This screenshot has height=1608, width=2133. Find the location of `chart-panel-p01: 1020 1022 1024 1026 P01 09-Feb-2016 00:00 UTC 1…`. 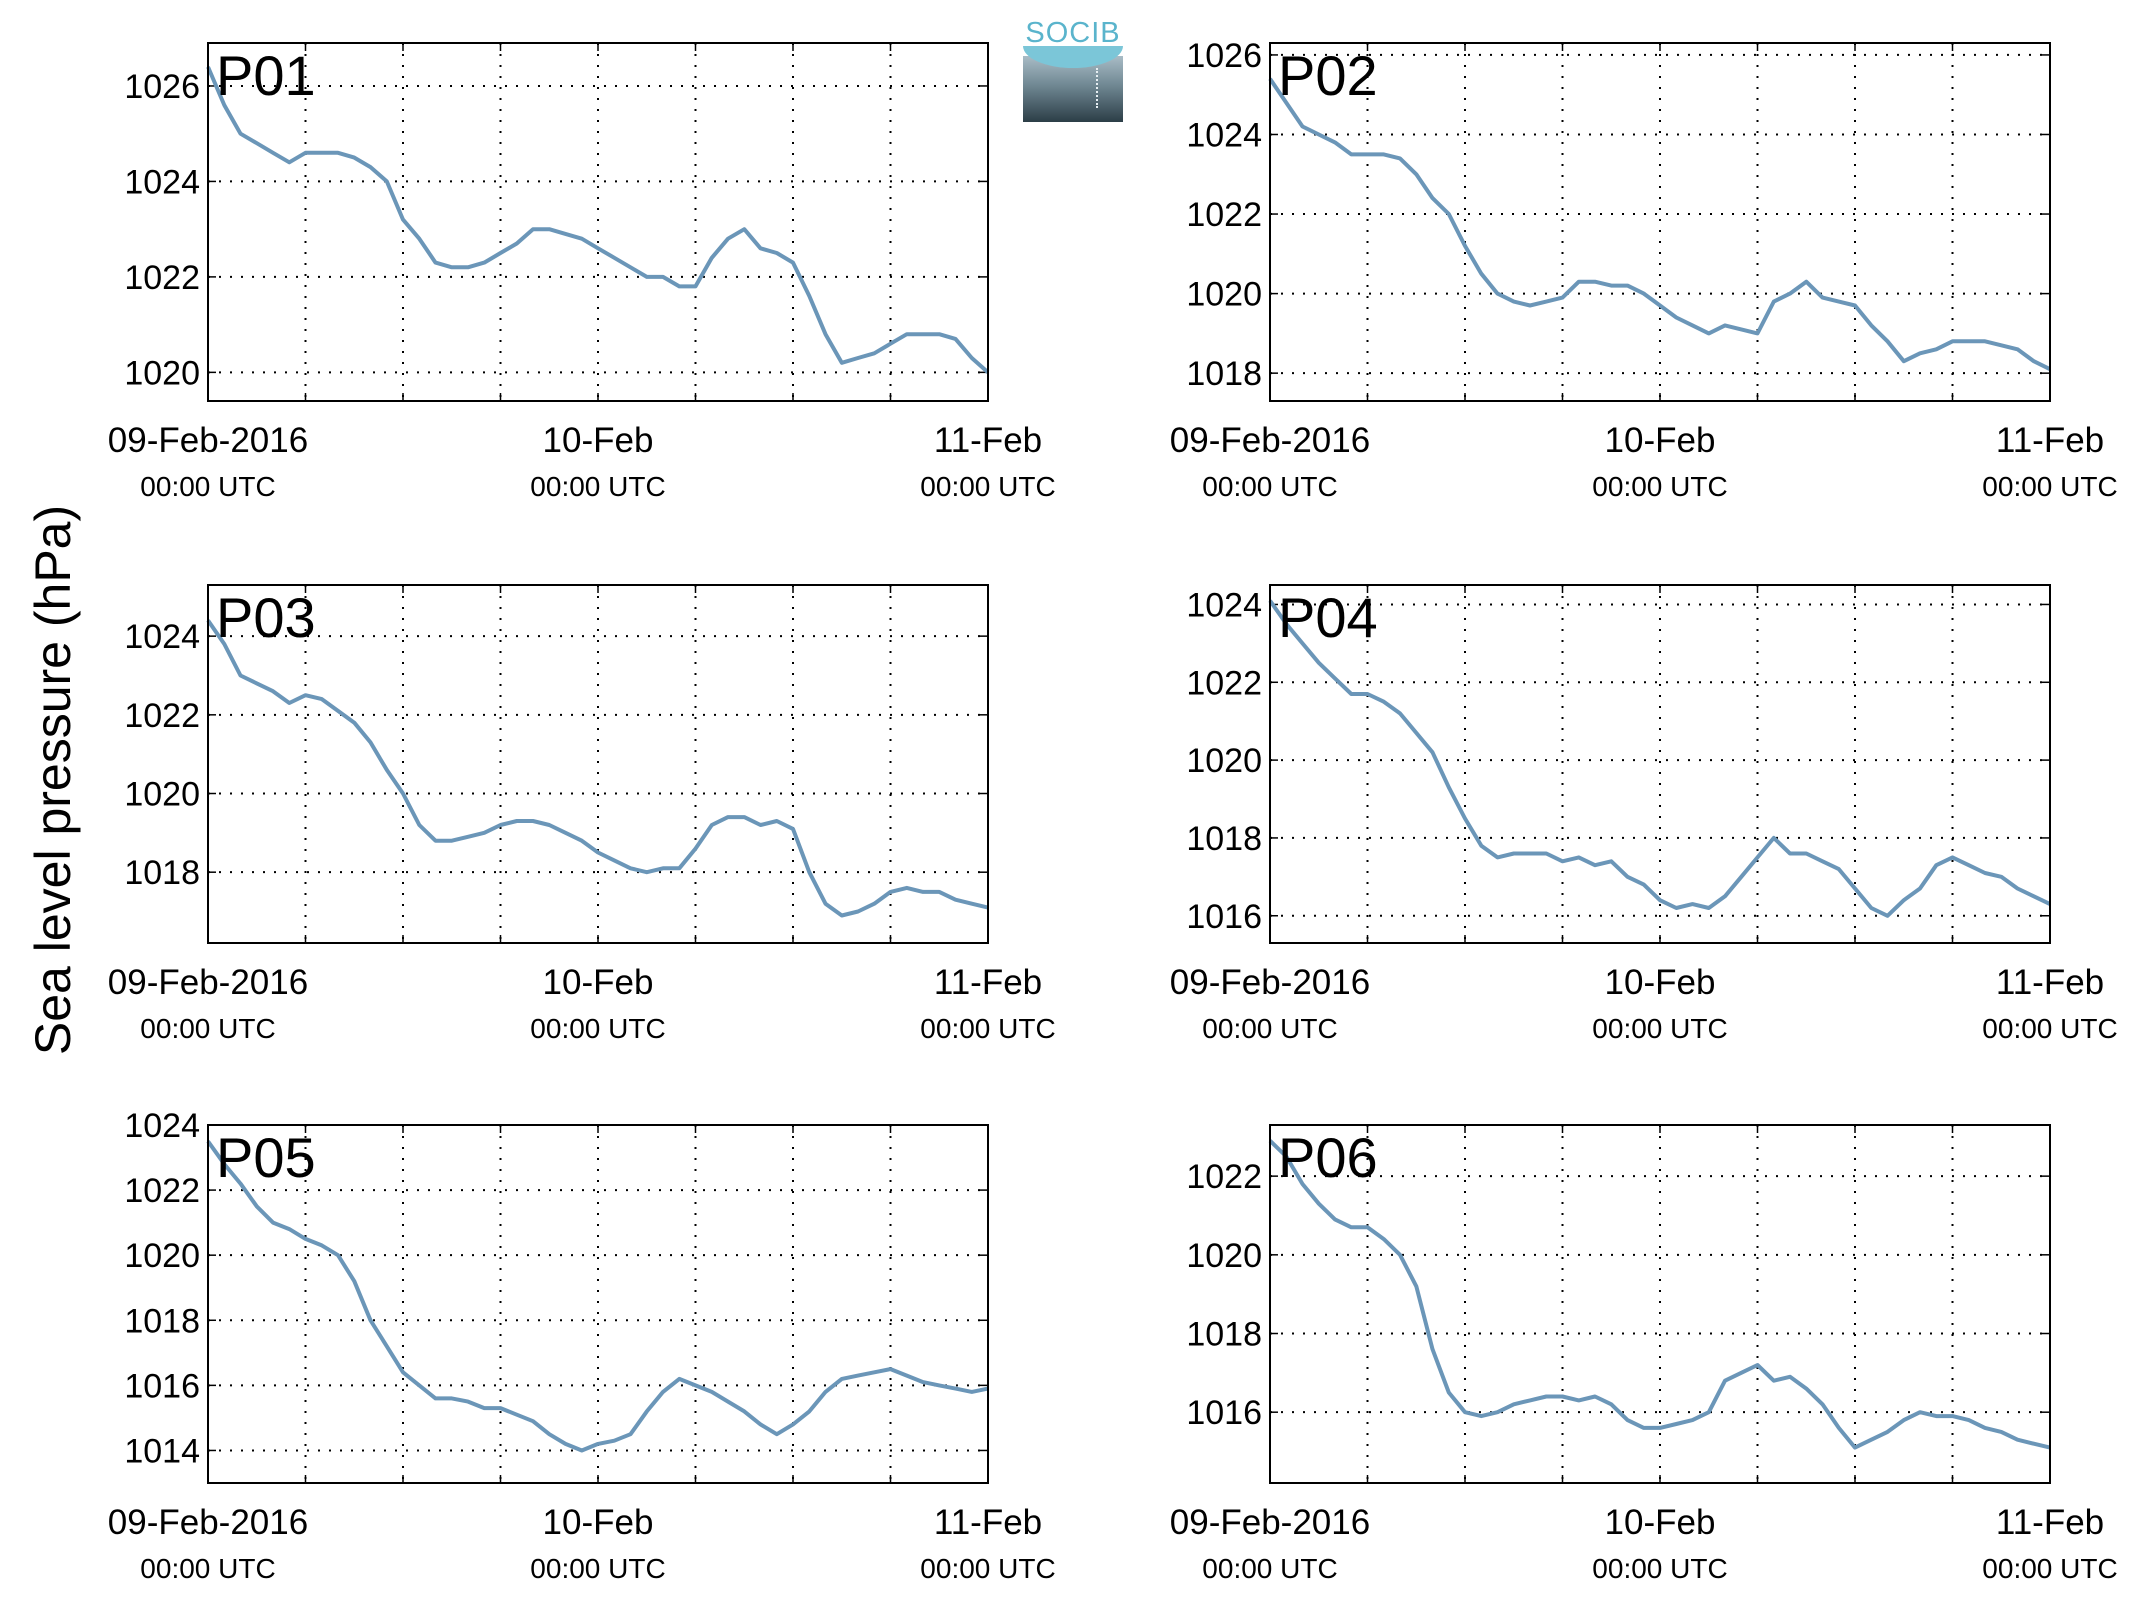

chart-panel-p01: 1020 1022 1024 1026 P01 09-Feb-2016 00:00 UTC 1… is located at coordinates (582, 272).